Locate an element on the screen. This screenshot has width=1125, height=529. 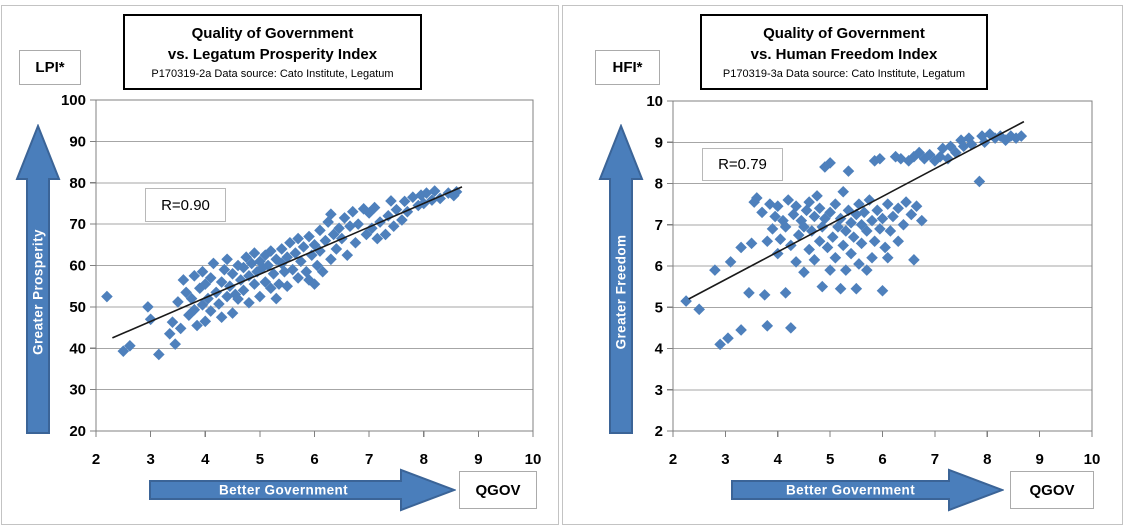
svg-text: 2 is located at coordinates (659, 431).